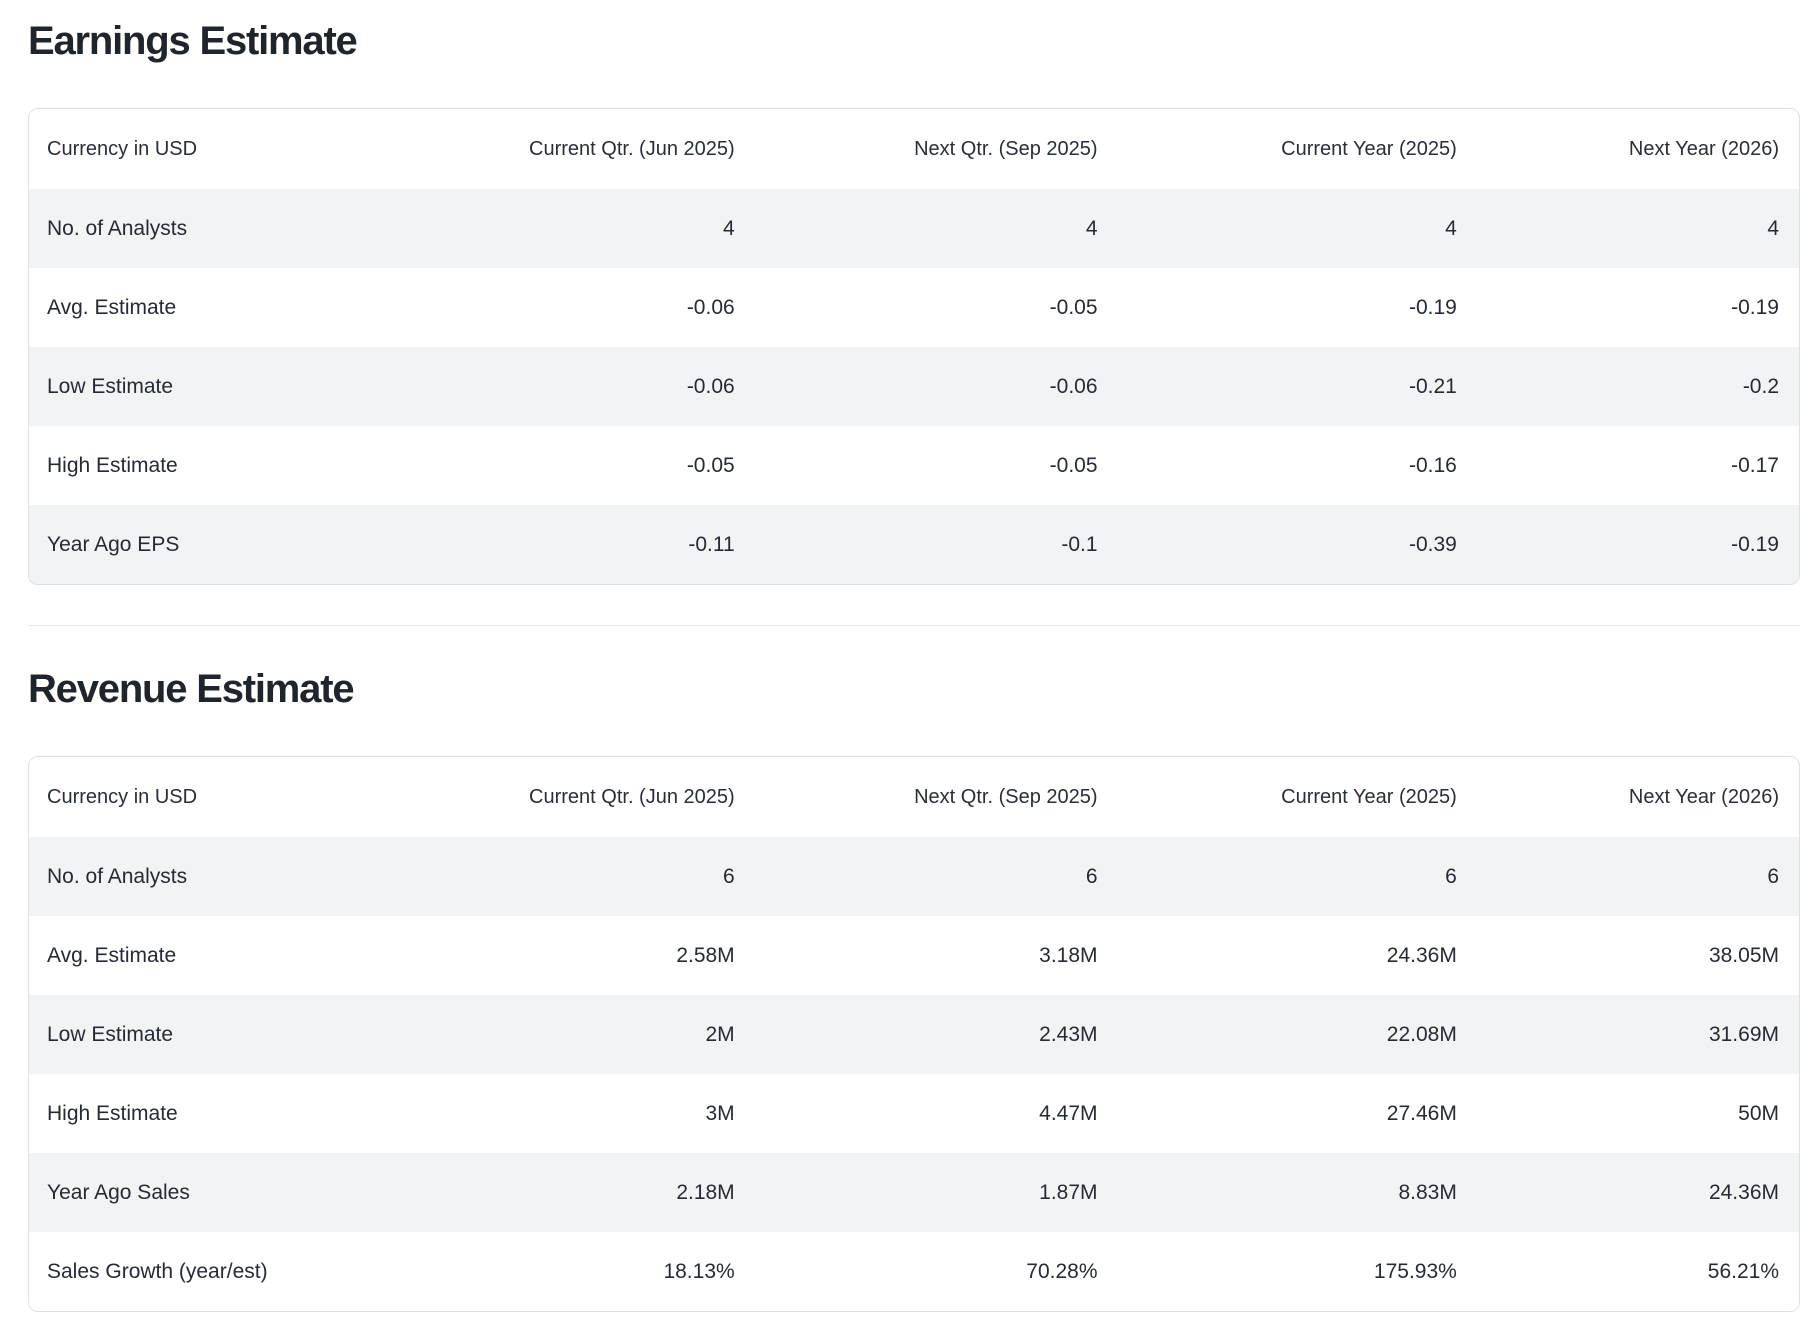 The image size is (1820, 1320). Describe the element at coordinates (1758, 1113) in the screenshot. I see `row-value: 50M` at that location.